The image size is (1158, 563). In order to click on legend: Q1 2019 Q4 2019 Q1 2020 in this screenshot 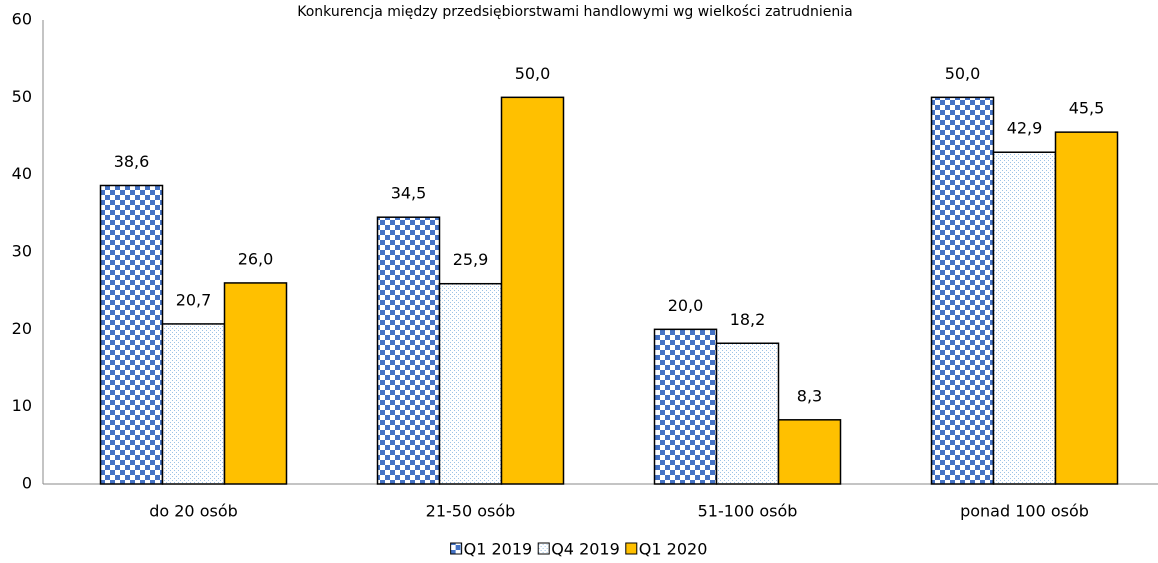, I will do `click(579, 549)`.